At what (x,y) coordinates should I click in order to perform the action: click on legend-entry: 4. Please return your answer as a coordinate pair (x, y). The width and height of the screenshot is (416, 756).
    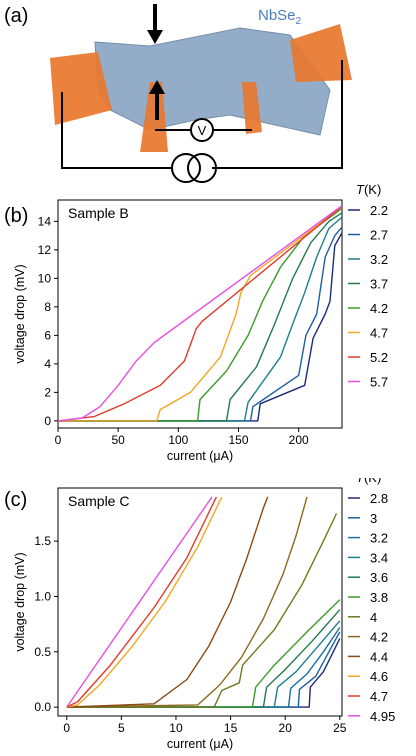
    Looking at the image, I should click on (373, 617).